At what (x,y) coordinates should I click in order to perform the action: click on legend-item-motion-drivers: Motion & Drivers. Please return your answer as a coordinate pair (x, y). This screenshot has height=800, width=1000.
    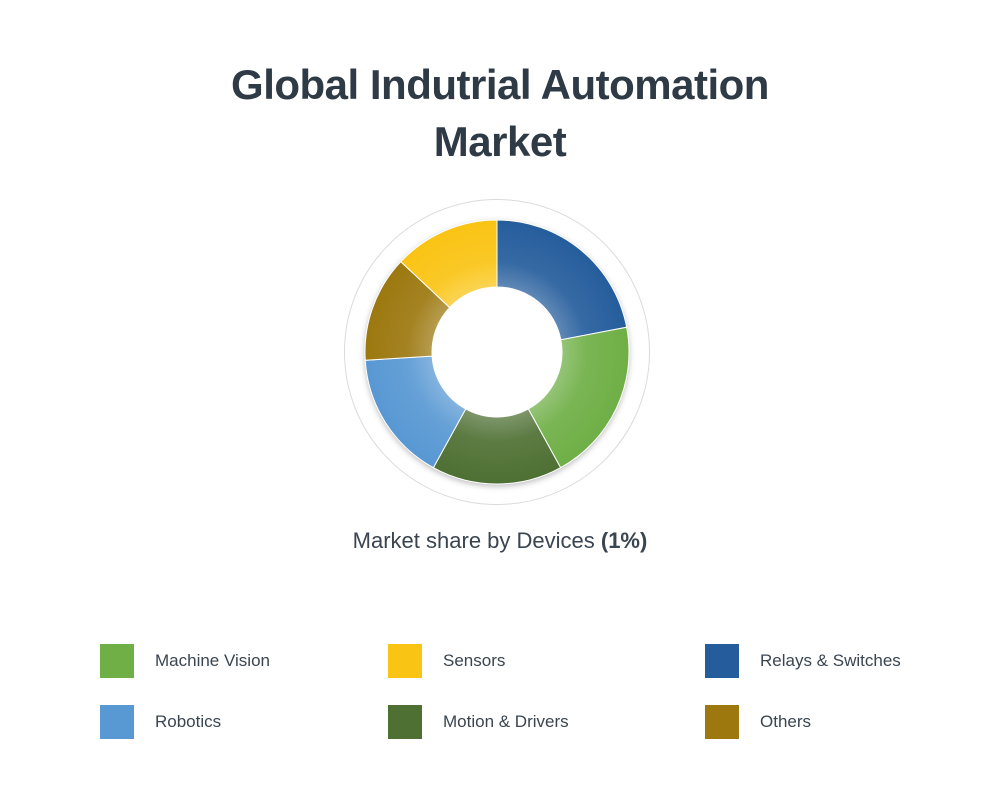
    Looking at the image, I should click on (478, 722).